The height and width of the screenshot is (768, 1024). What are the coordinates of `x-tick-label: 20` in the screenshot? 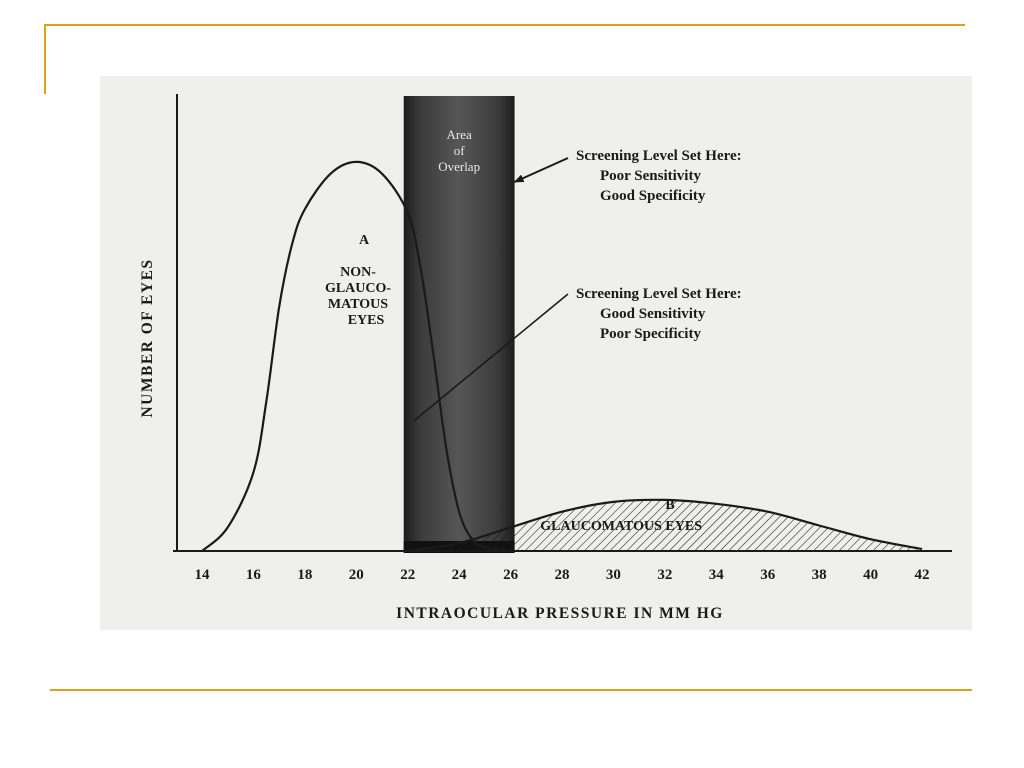 It's located at (356, 575).